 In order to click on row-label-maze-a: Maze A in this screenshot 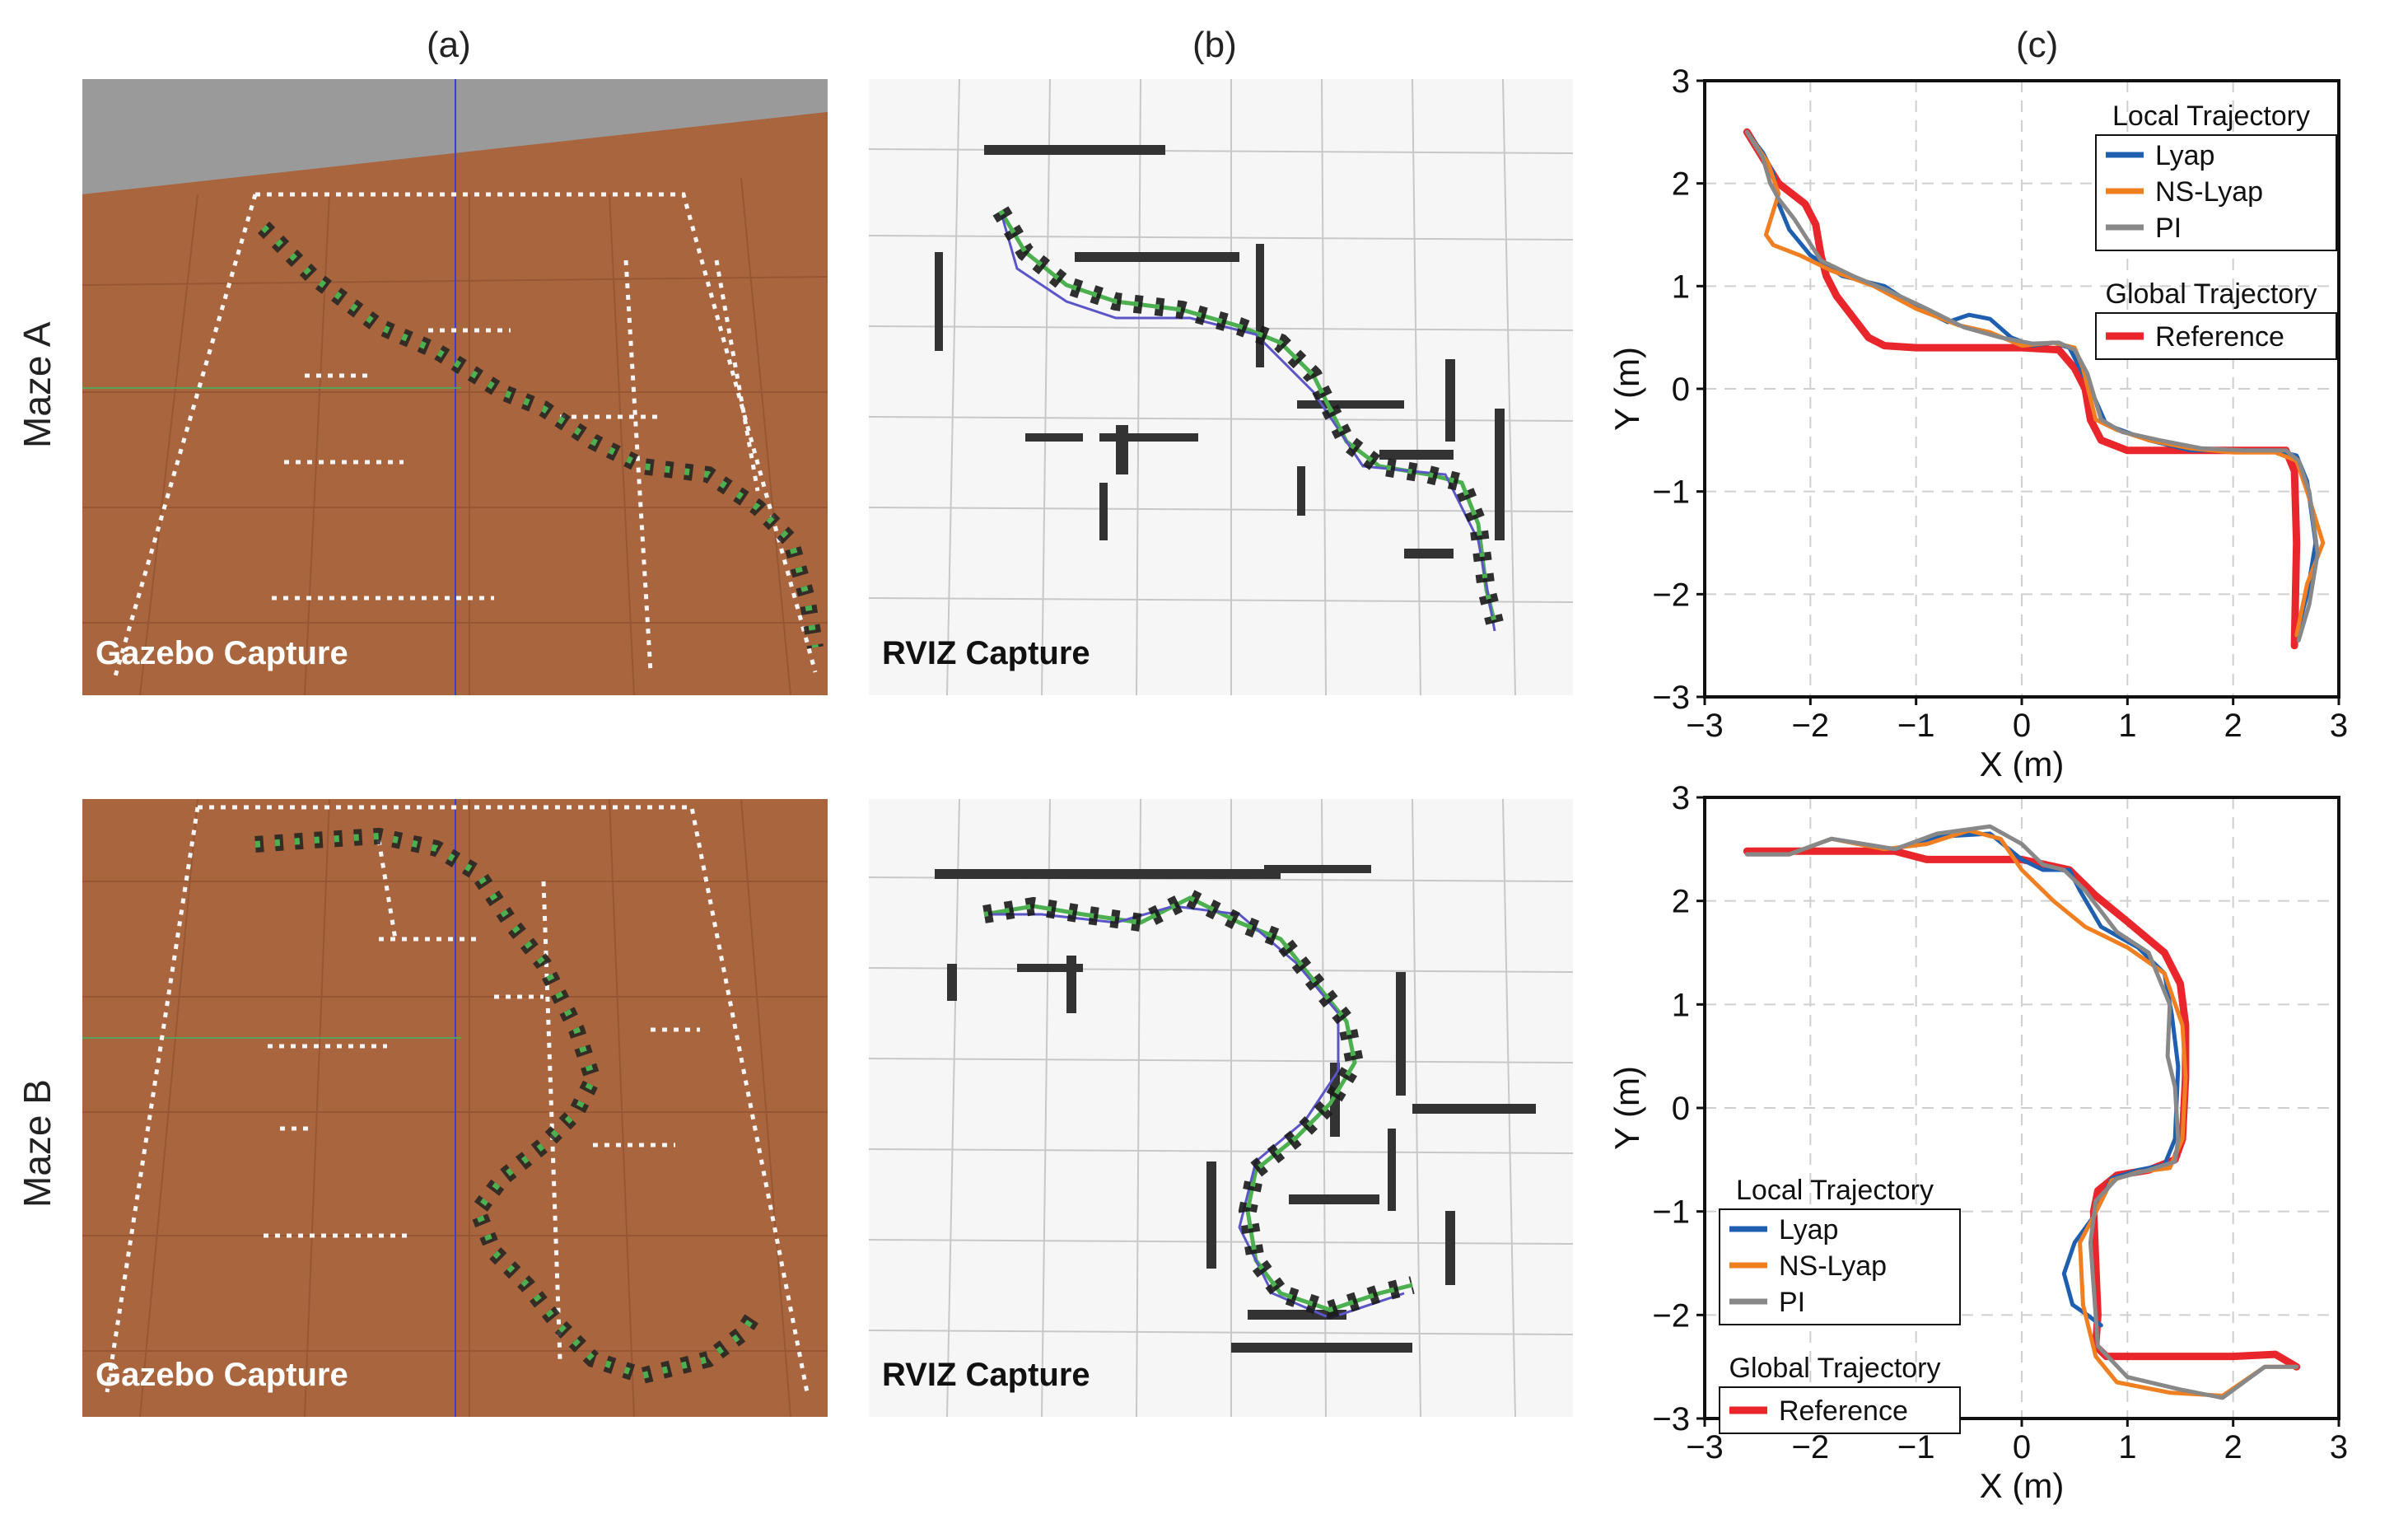, I will do `click(37, 385)`.